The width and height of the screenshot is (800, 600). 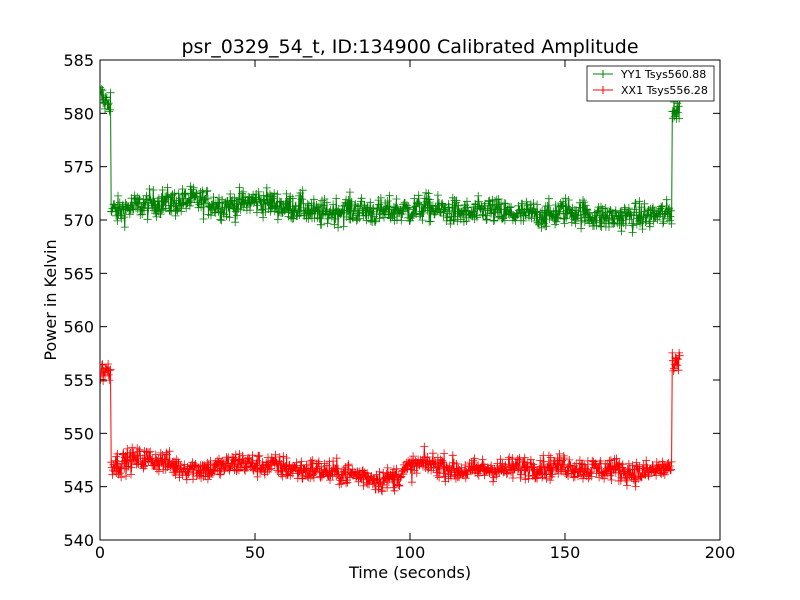 What do you see at coordinates (603, 90) in the screenshot?
I see `legend-marker-xx1` at bounding box center [603, 90].